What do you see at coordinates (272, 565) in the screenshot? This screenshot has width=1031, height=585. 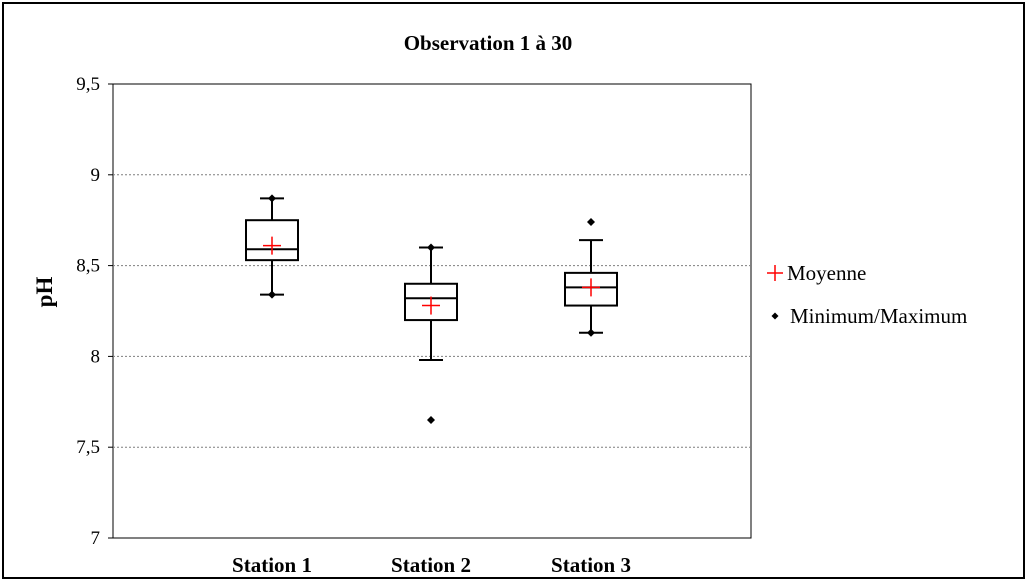 I see `x-tick-label: Station 1` at bounding box center [272, 565].